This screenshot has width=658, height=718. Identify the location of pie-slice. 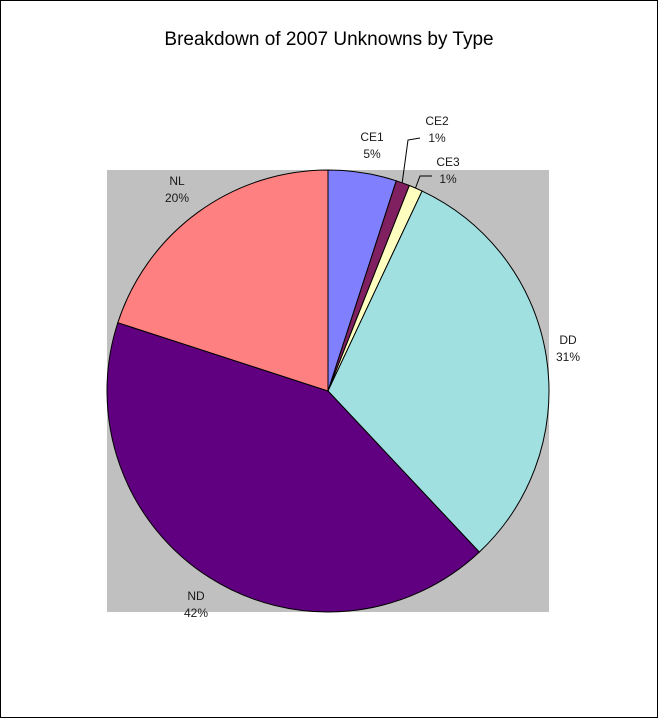
(223, 280).